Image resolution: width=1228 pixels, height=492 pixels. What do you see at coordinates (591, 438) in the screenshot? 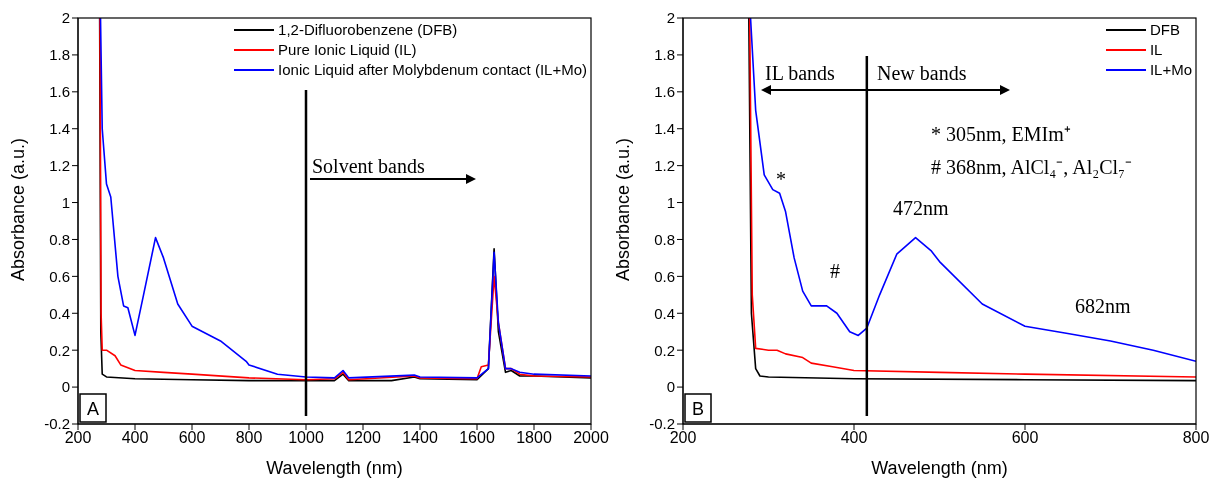
I see `x-tick-label: 2000` at bounding box center [591, 438].